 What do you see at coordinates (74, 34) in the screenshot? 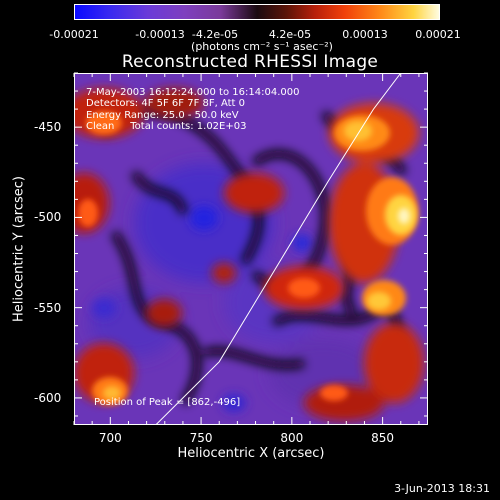
I see `colorbar-tick-label: -0.00021` at bounding box center [74, 34].